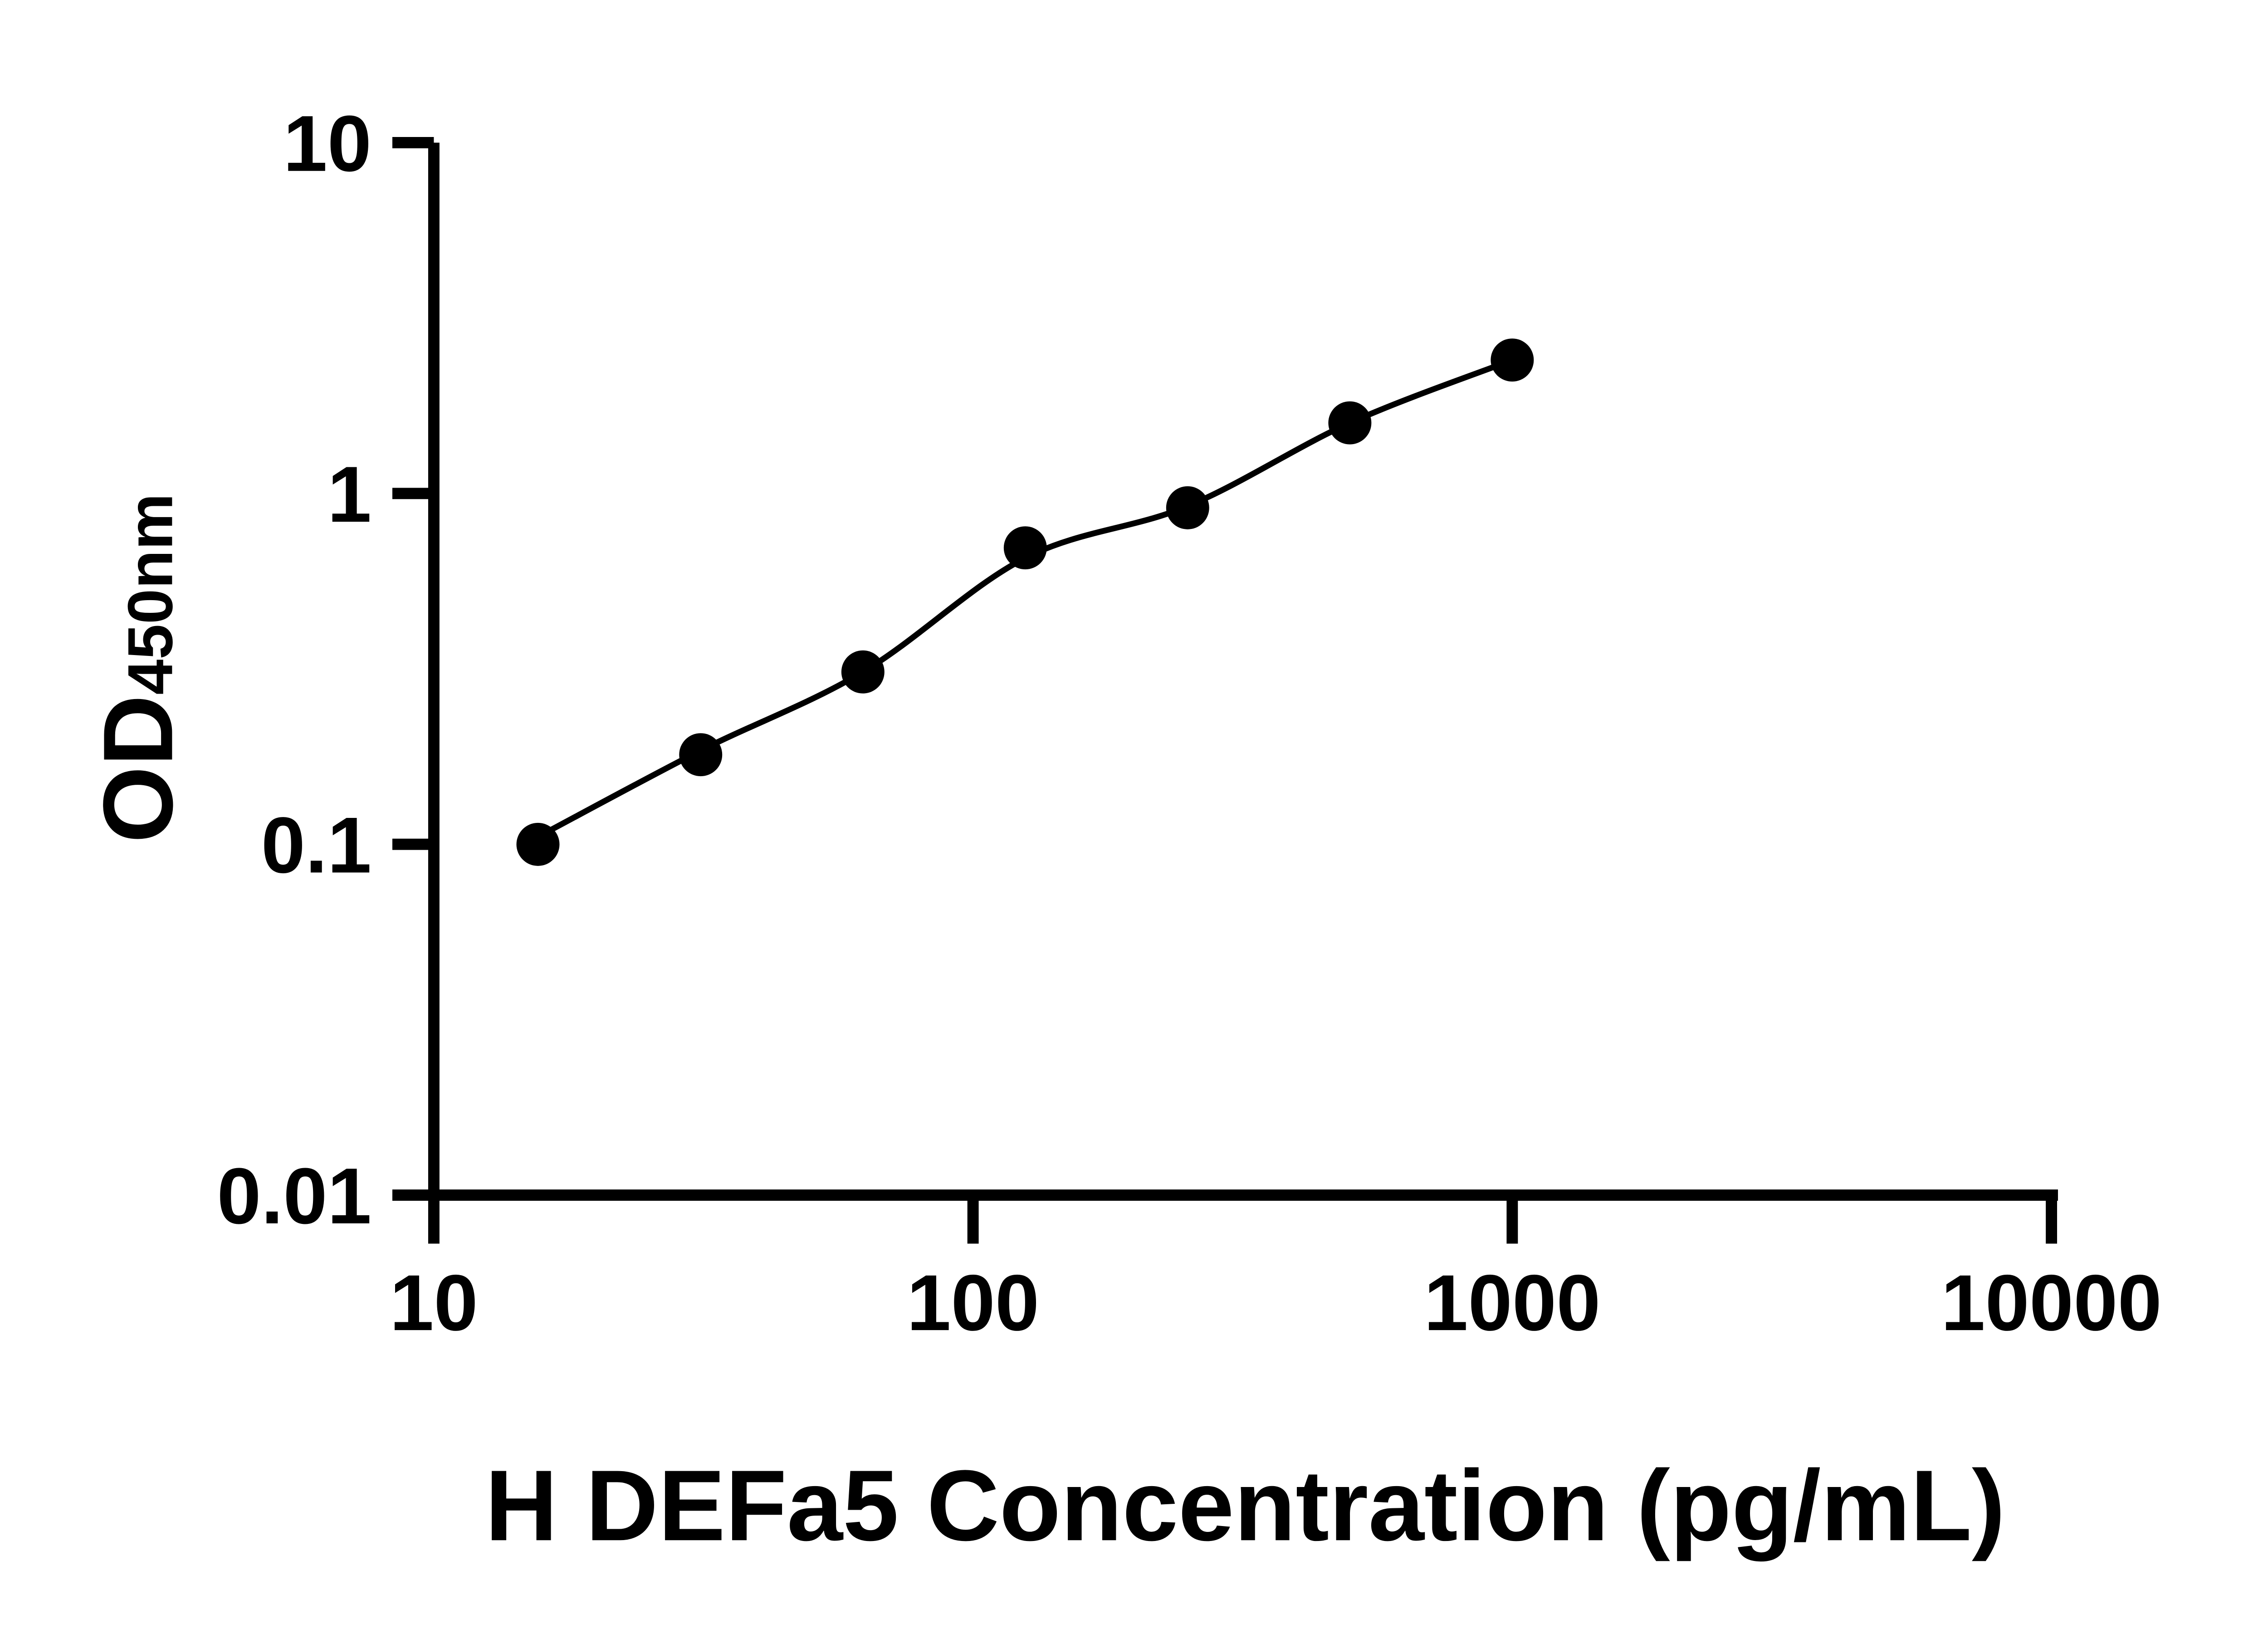  What do you see at coordinates (973, 1302) in the screenshot?
I see `x-tick-label: 100` at bounding box center [973, 1302].